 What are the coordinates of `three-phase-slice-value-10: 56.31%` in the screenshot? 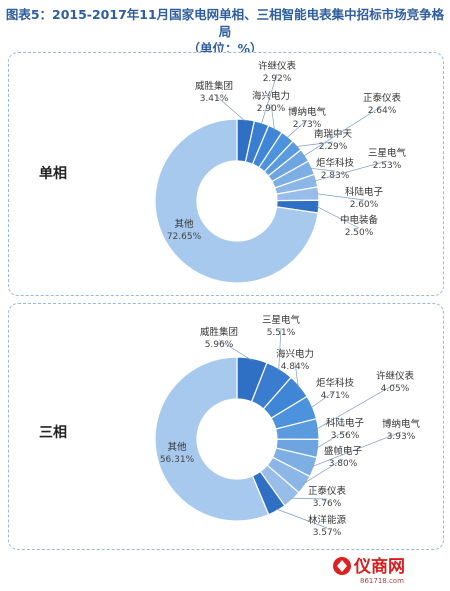 It's located at (177, 460).